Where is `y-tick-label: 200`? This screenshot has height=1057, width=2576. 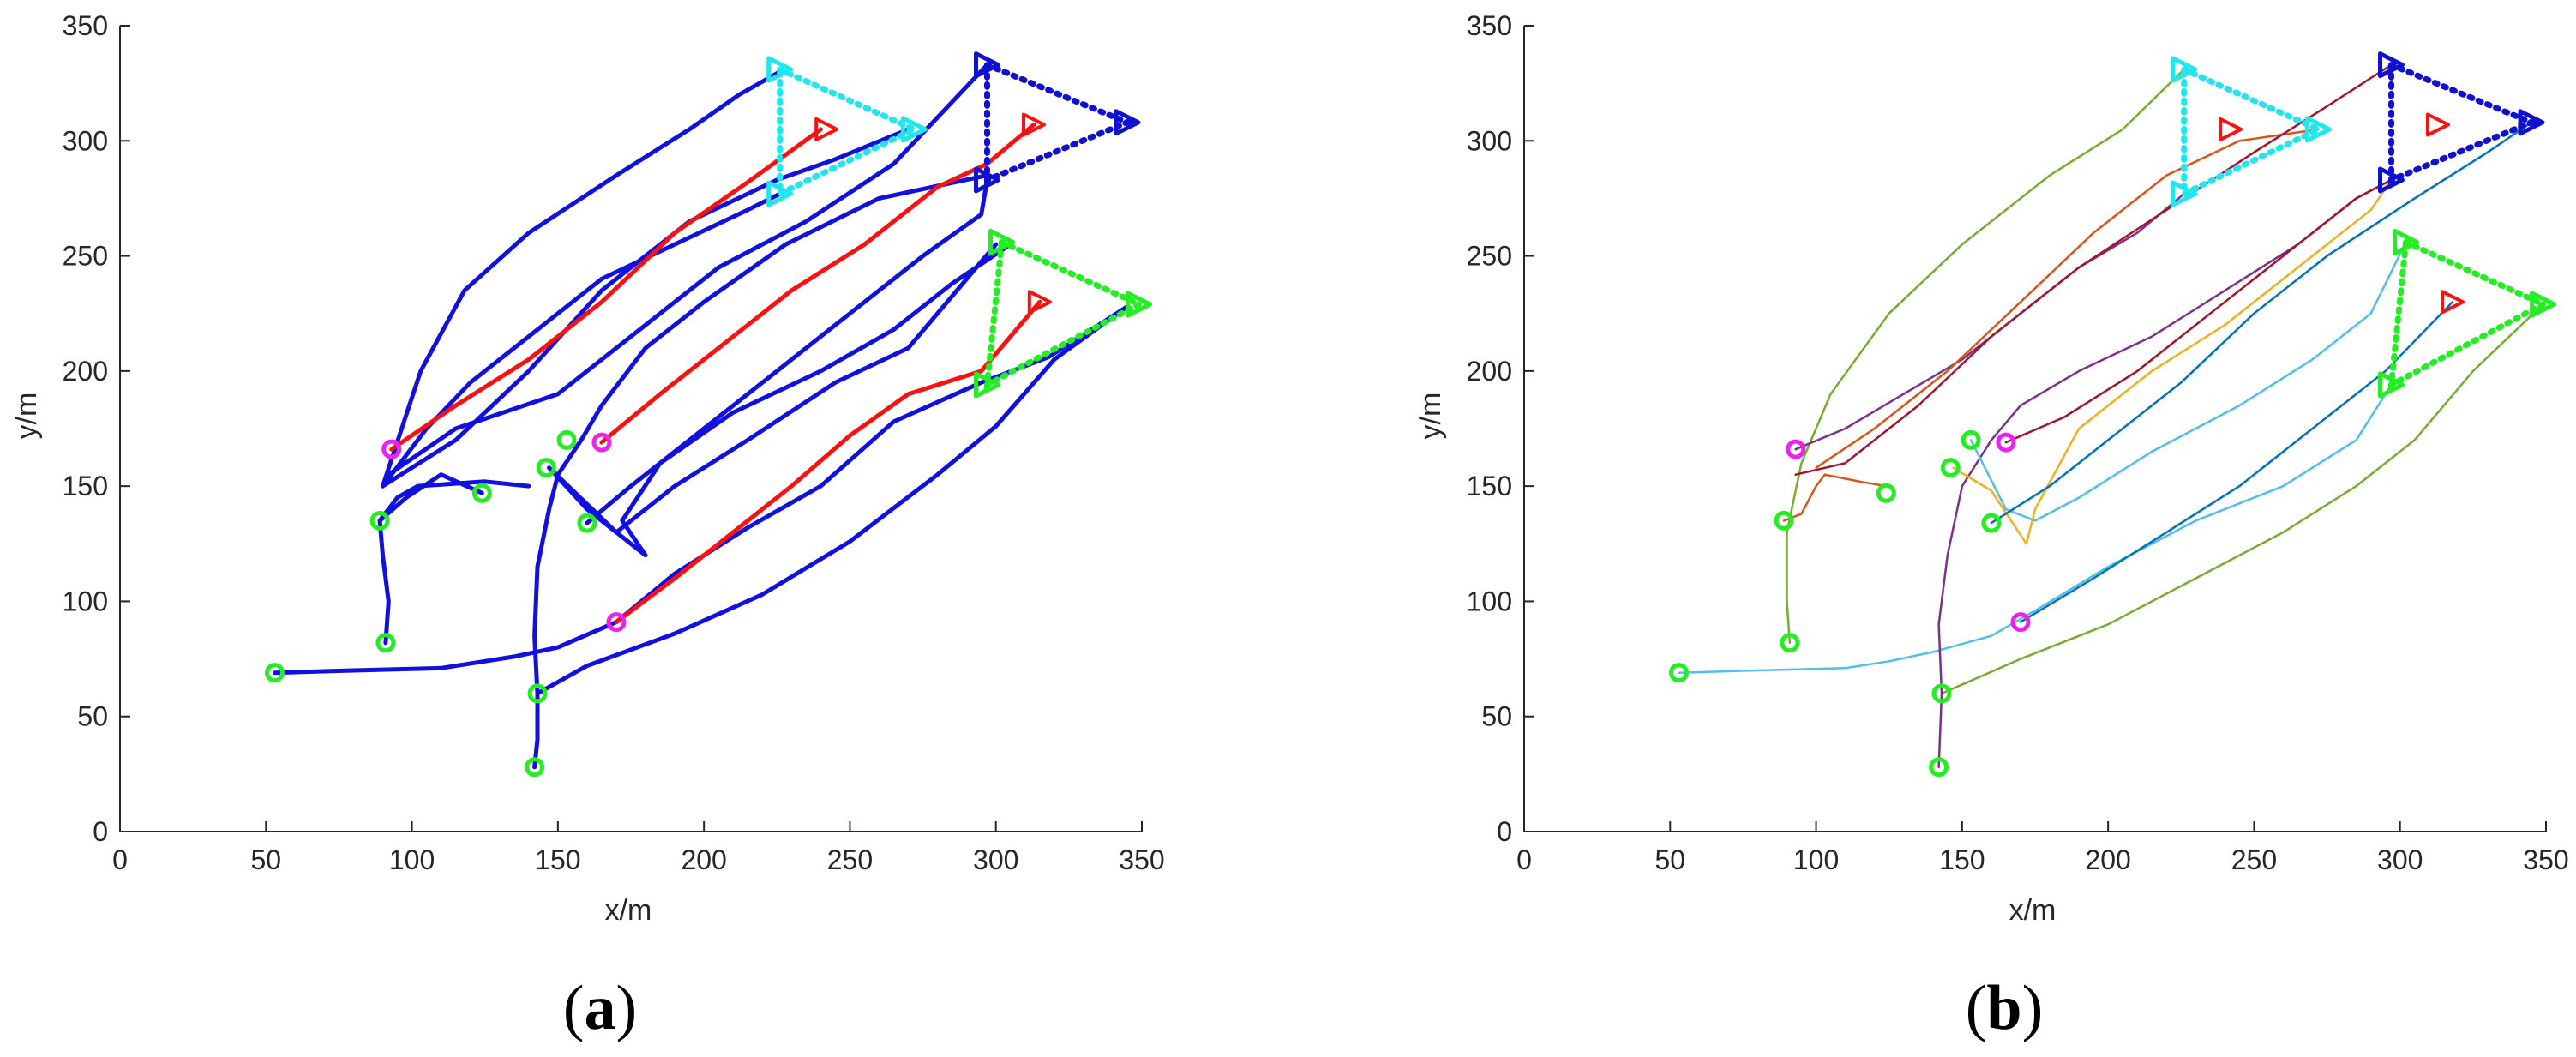
y-tick-label: 200 is located at coordinates (85, 371).